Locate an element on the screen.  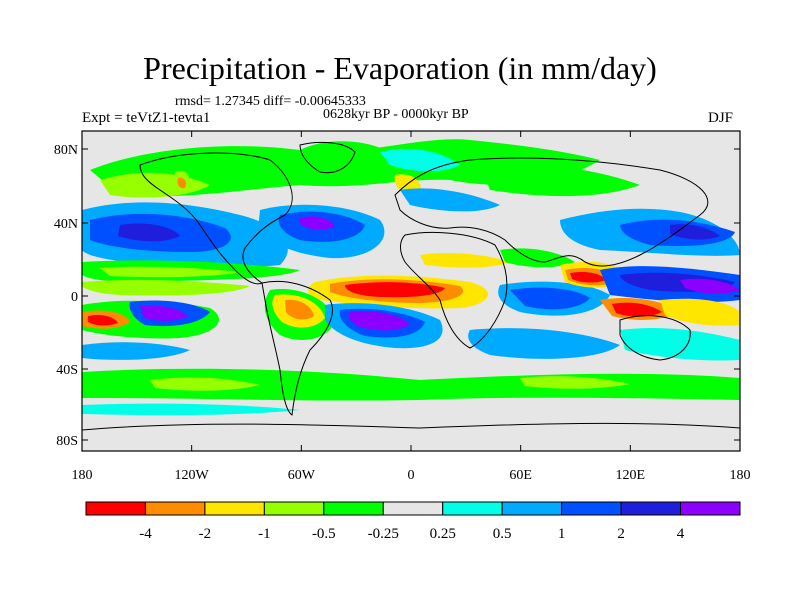
colorbar: -4 -2 -1 -0.5 -0.25 0.25 0.5 1 2 4 is located at coordinates (413, 521).